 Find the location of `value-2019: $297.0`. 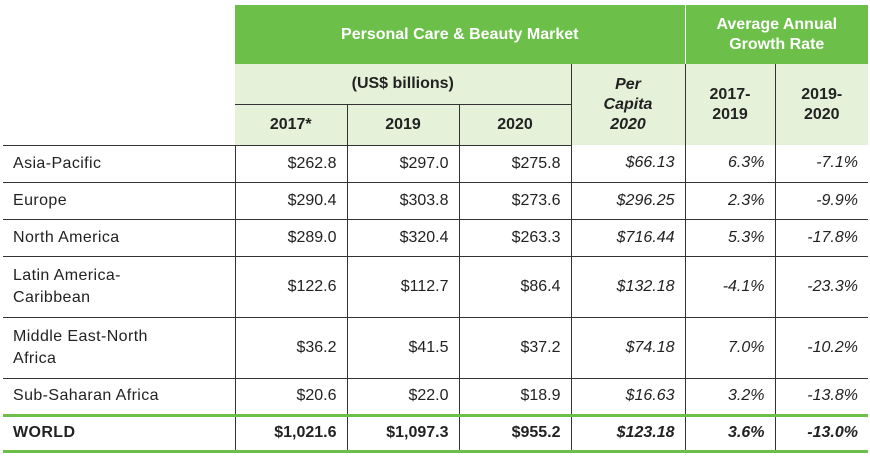

value-2019: $297.0 is located at coordinates (402, 164).